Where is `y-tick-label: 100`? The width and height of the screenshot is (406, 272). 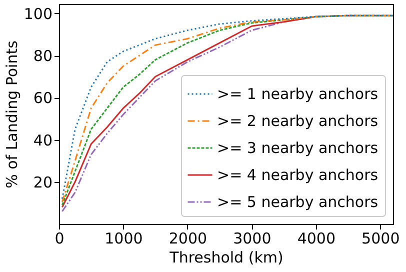 y-tick-label: 100 is located at coordinates (38, 13).